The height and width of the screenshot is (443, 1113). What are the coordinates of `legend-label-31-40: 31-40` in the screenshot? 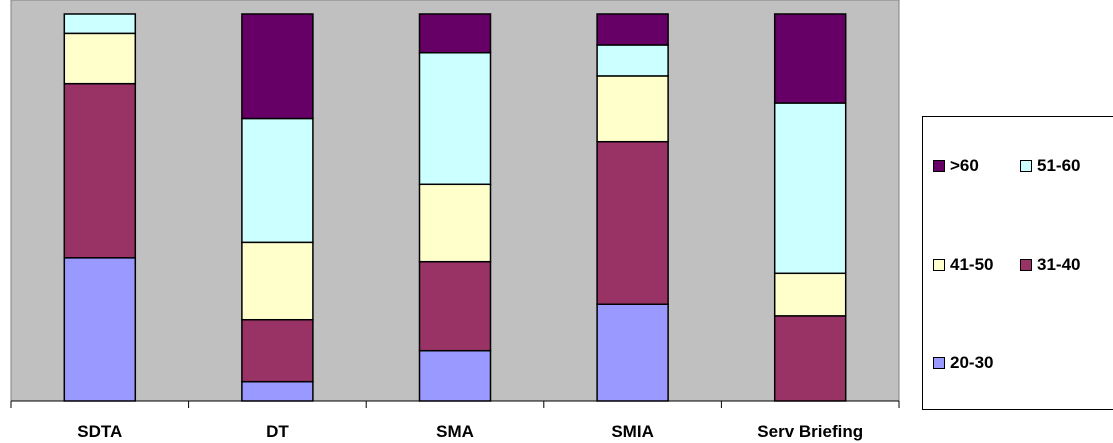 It's located at (1059, 264).